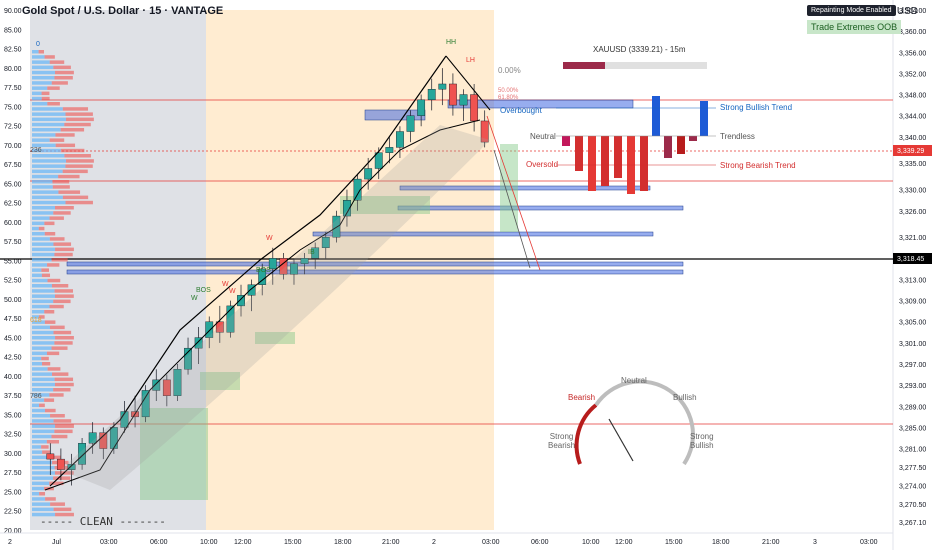 The width and height of the screenshot is (932, 550). Describe the element at coordinates (586, 434) in the screenshot. I see `meter-bearish-arc` at that location.